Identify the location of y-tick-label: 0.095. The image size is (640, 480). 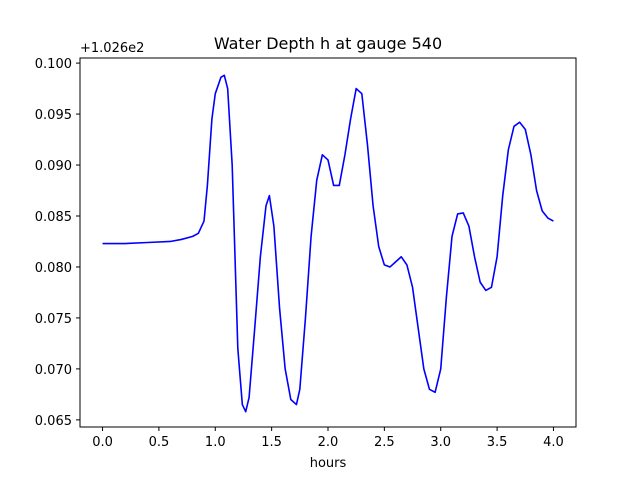
(53, 115).